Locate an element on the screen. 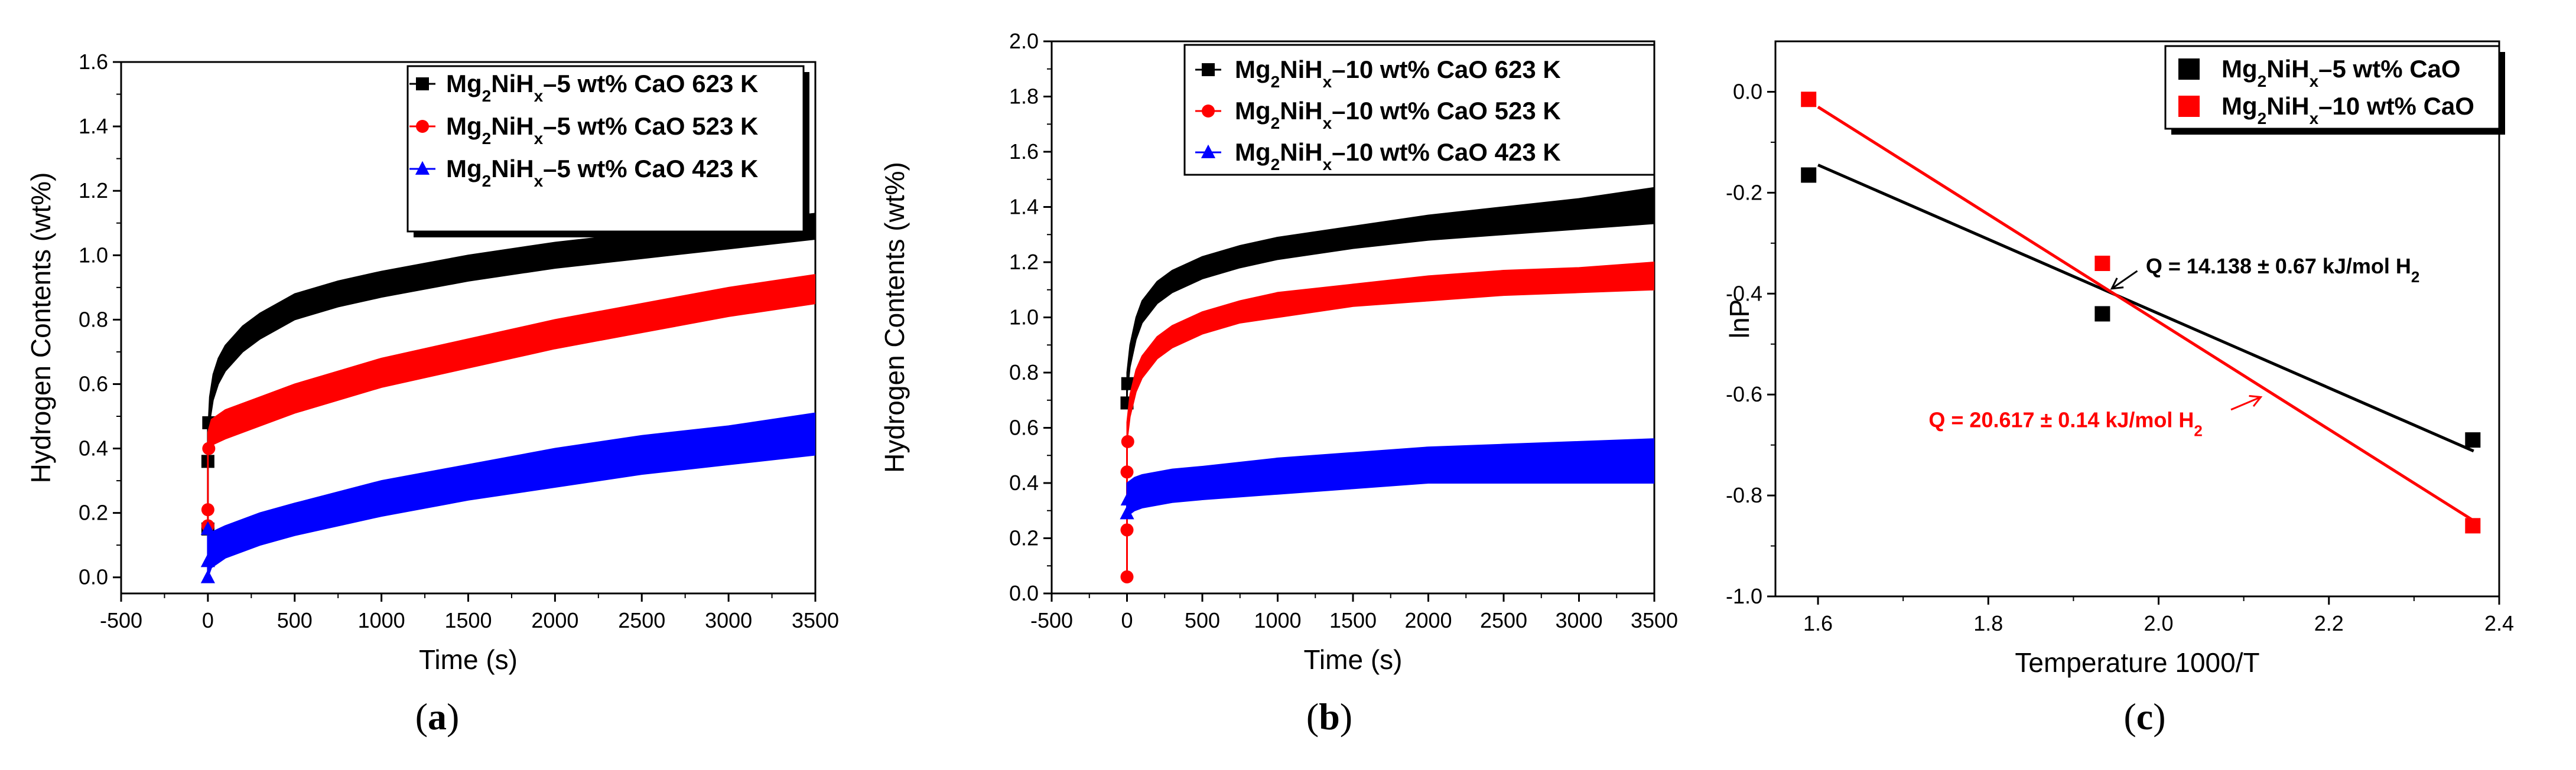 The width and height of the screenshot is (2576, 770). x-tick-label: 1.6 is located at coordinates (1818, 623).